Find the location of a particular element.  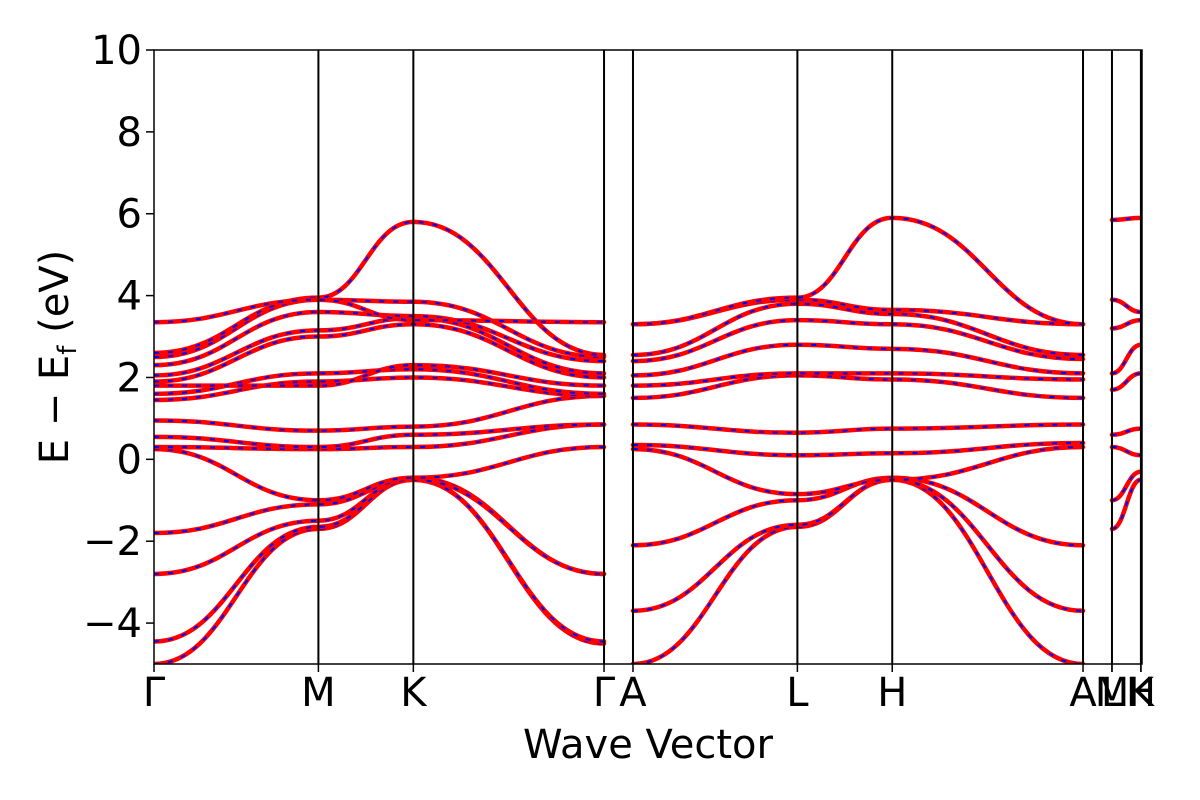

y-tick-label: −4 is located at coordinates (112, 624).